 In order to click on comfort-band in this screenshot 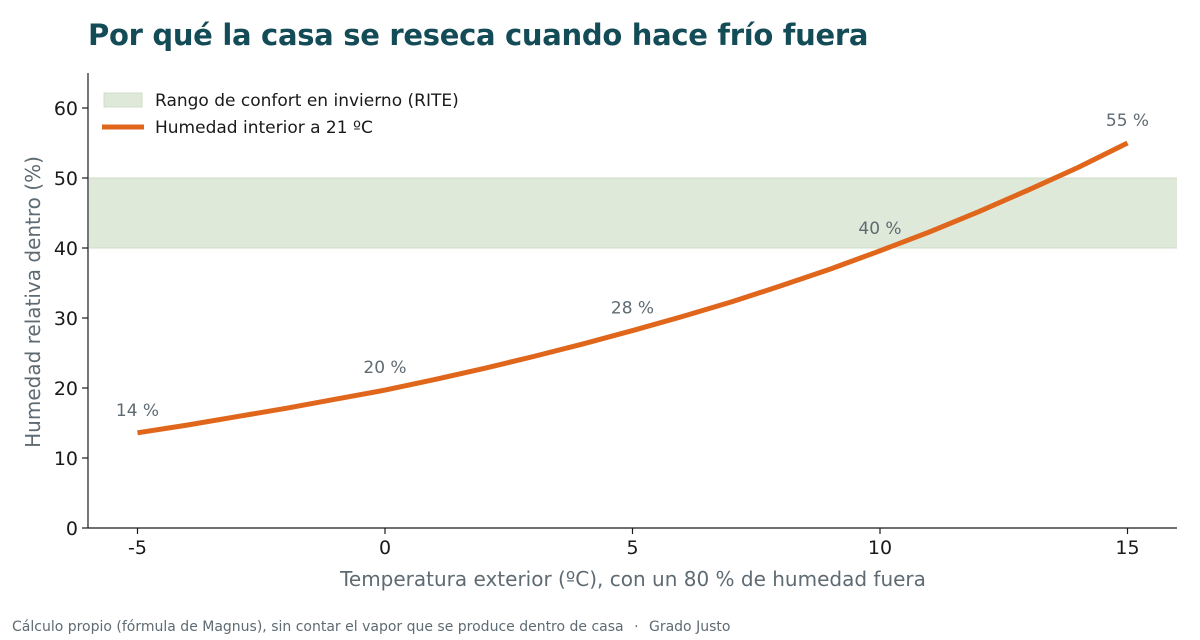, I will do `click(633, 213)`.